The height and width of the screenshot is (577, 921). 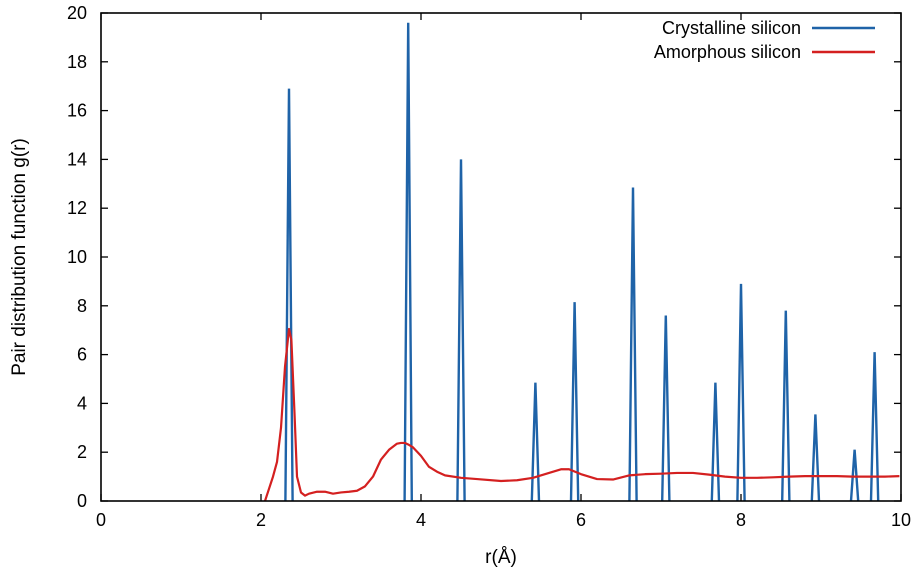 I want to click on y-tick-label-1: 2, so click(x=82, y=452).